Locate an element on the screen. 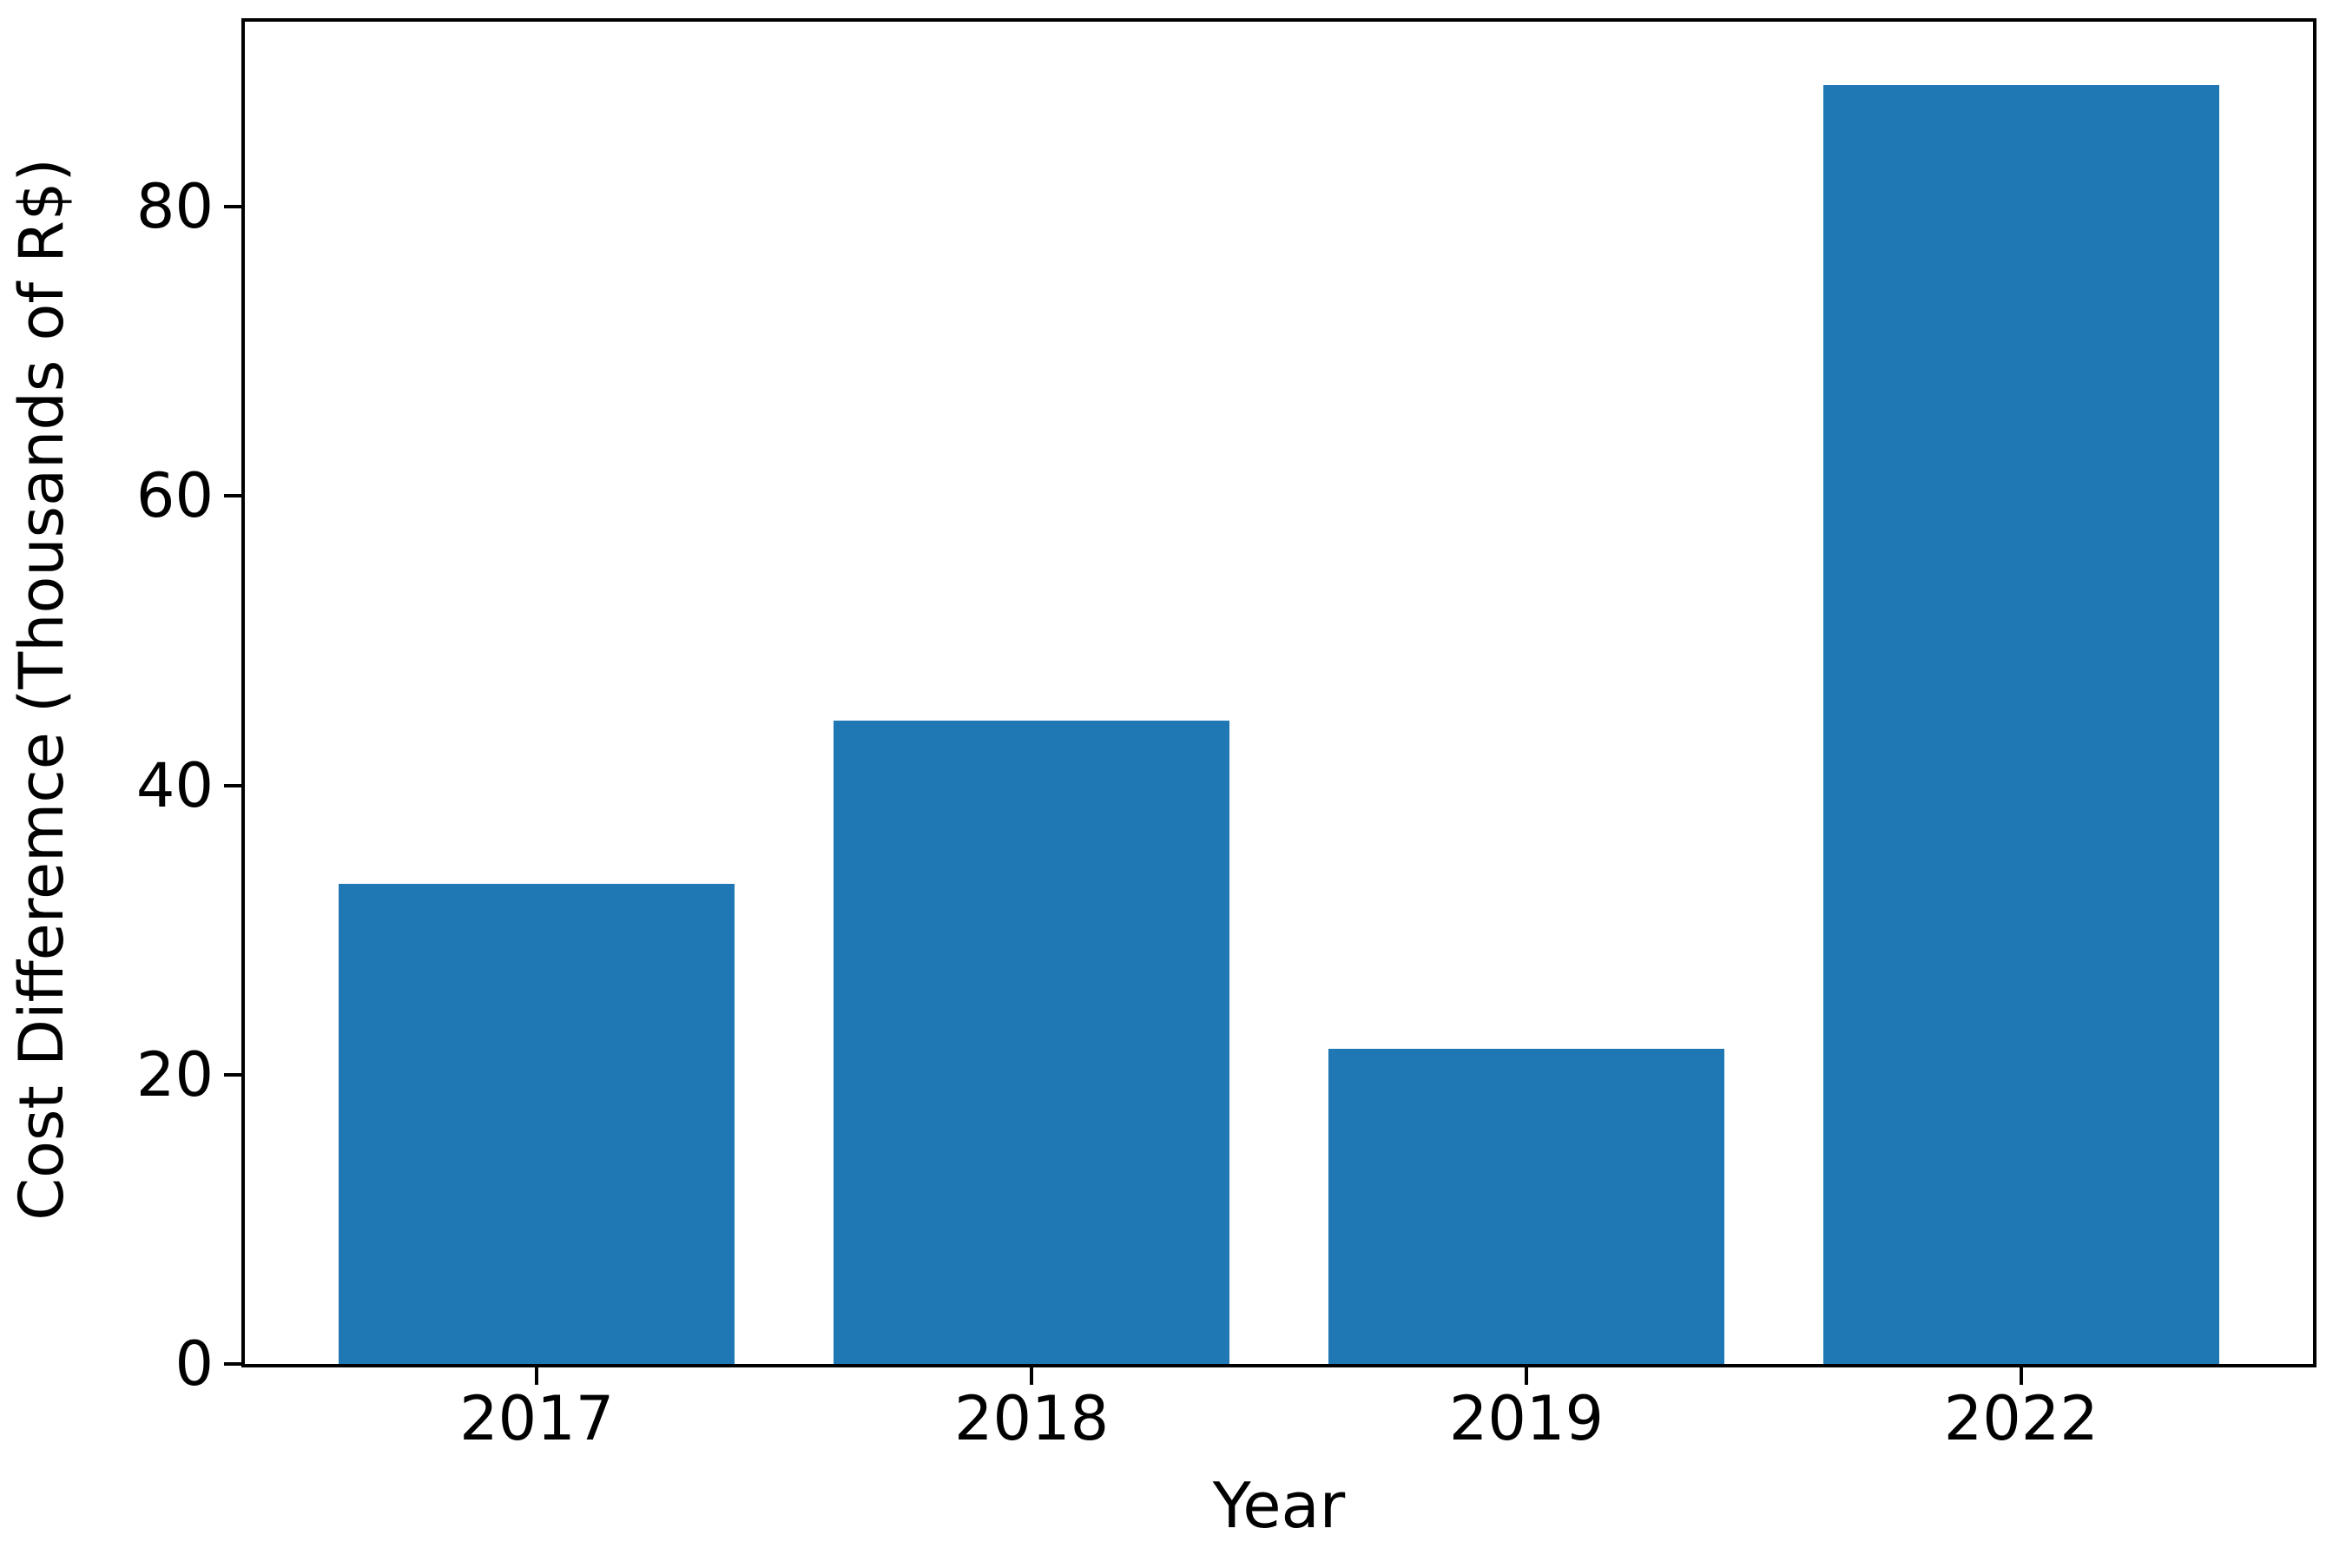 This screenshot has width=2333, height=1568. x-tick-label: 2022 is located at coordinates (2021, 1418).